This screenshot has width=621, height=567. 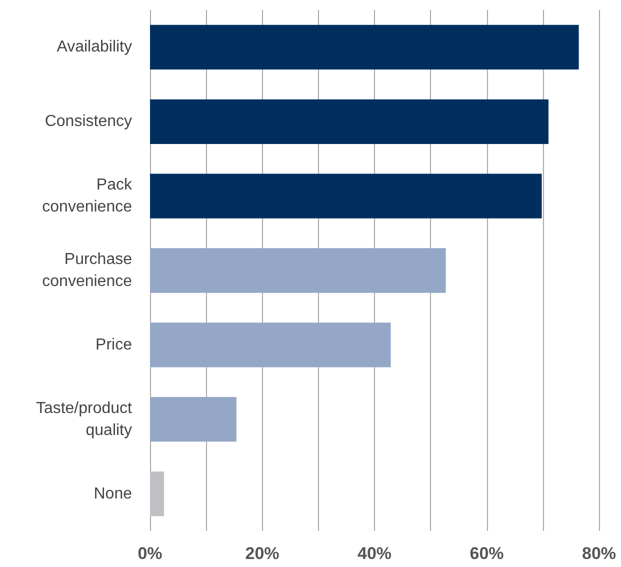 What do you see at coordinates (599, 553) in the screenshot?
I see `x-tick-label: 80%` at bounding box center [599, 553].